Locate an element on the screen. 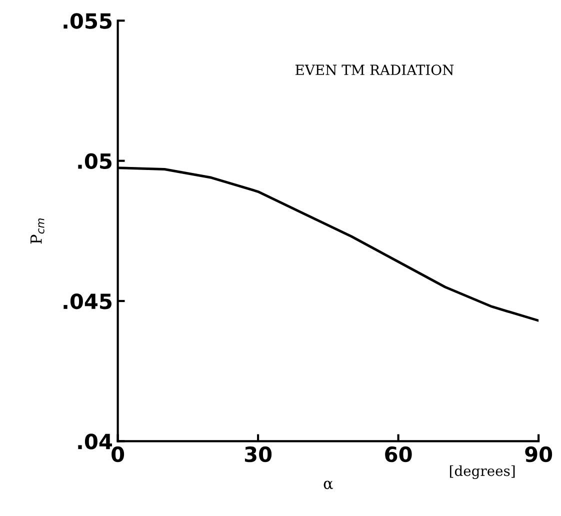  x-tick-label: 0 is located at coordinates (118, 454).